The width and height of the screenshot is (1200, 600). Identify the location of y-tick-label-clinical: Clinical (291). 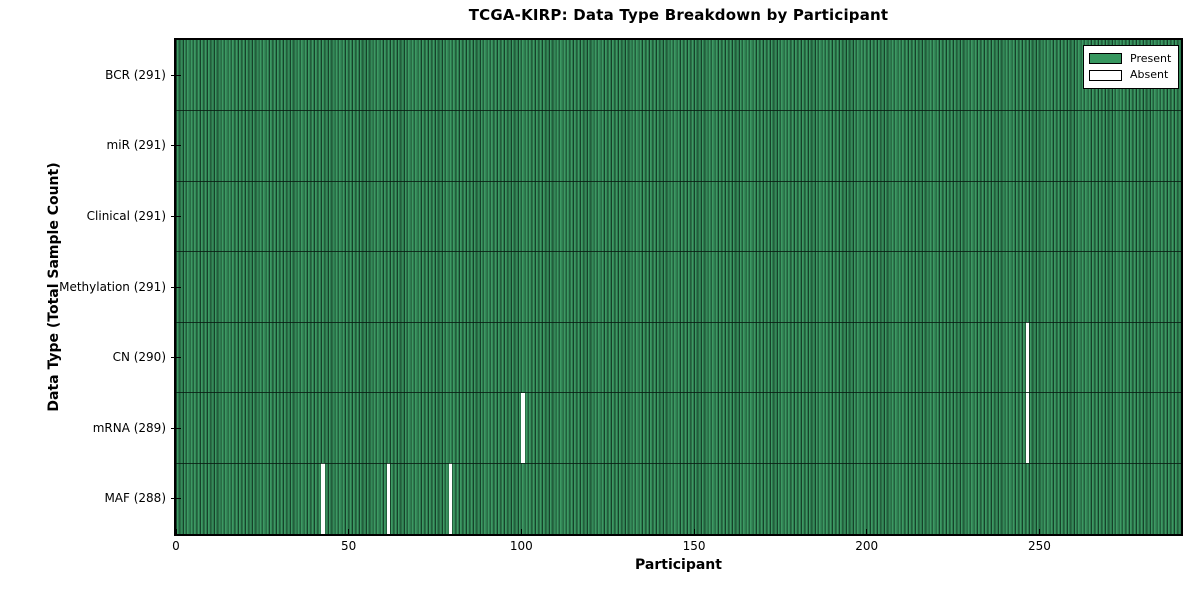
(126, 215).